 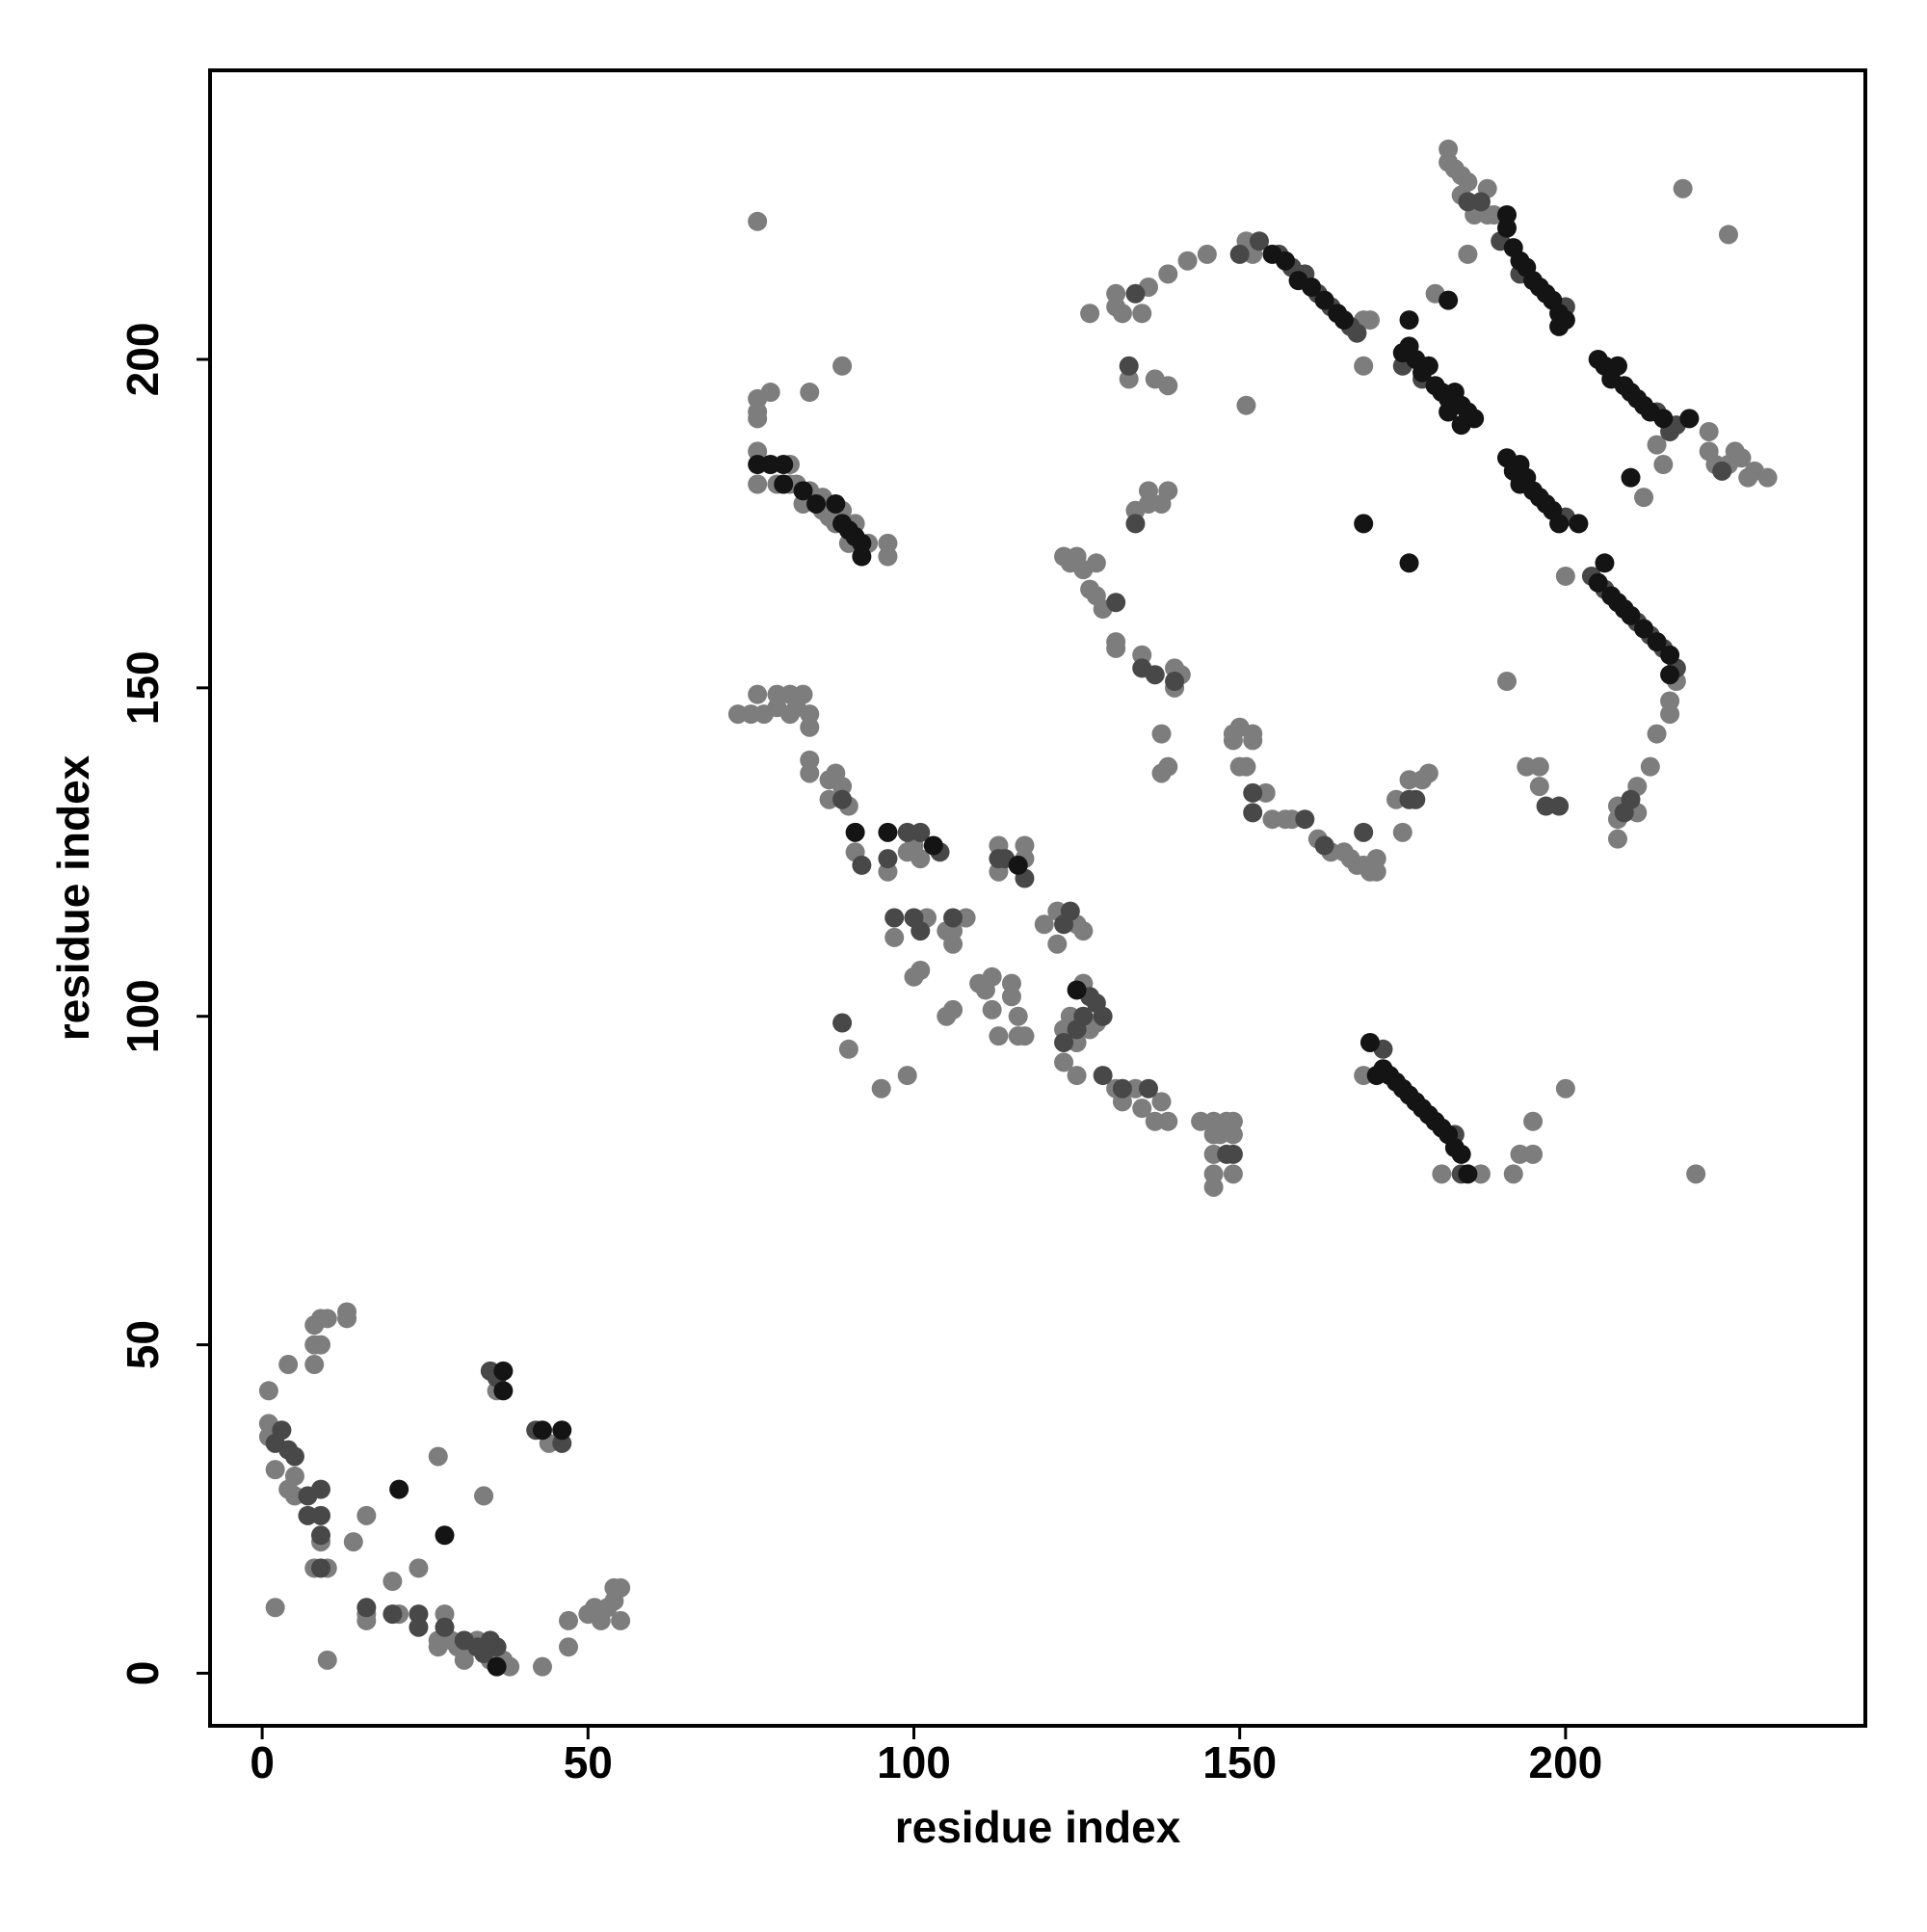 I want to click on y-tick-label: 200, so click(x=143, y=360).